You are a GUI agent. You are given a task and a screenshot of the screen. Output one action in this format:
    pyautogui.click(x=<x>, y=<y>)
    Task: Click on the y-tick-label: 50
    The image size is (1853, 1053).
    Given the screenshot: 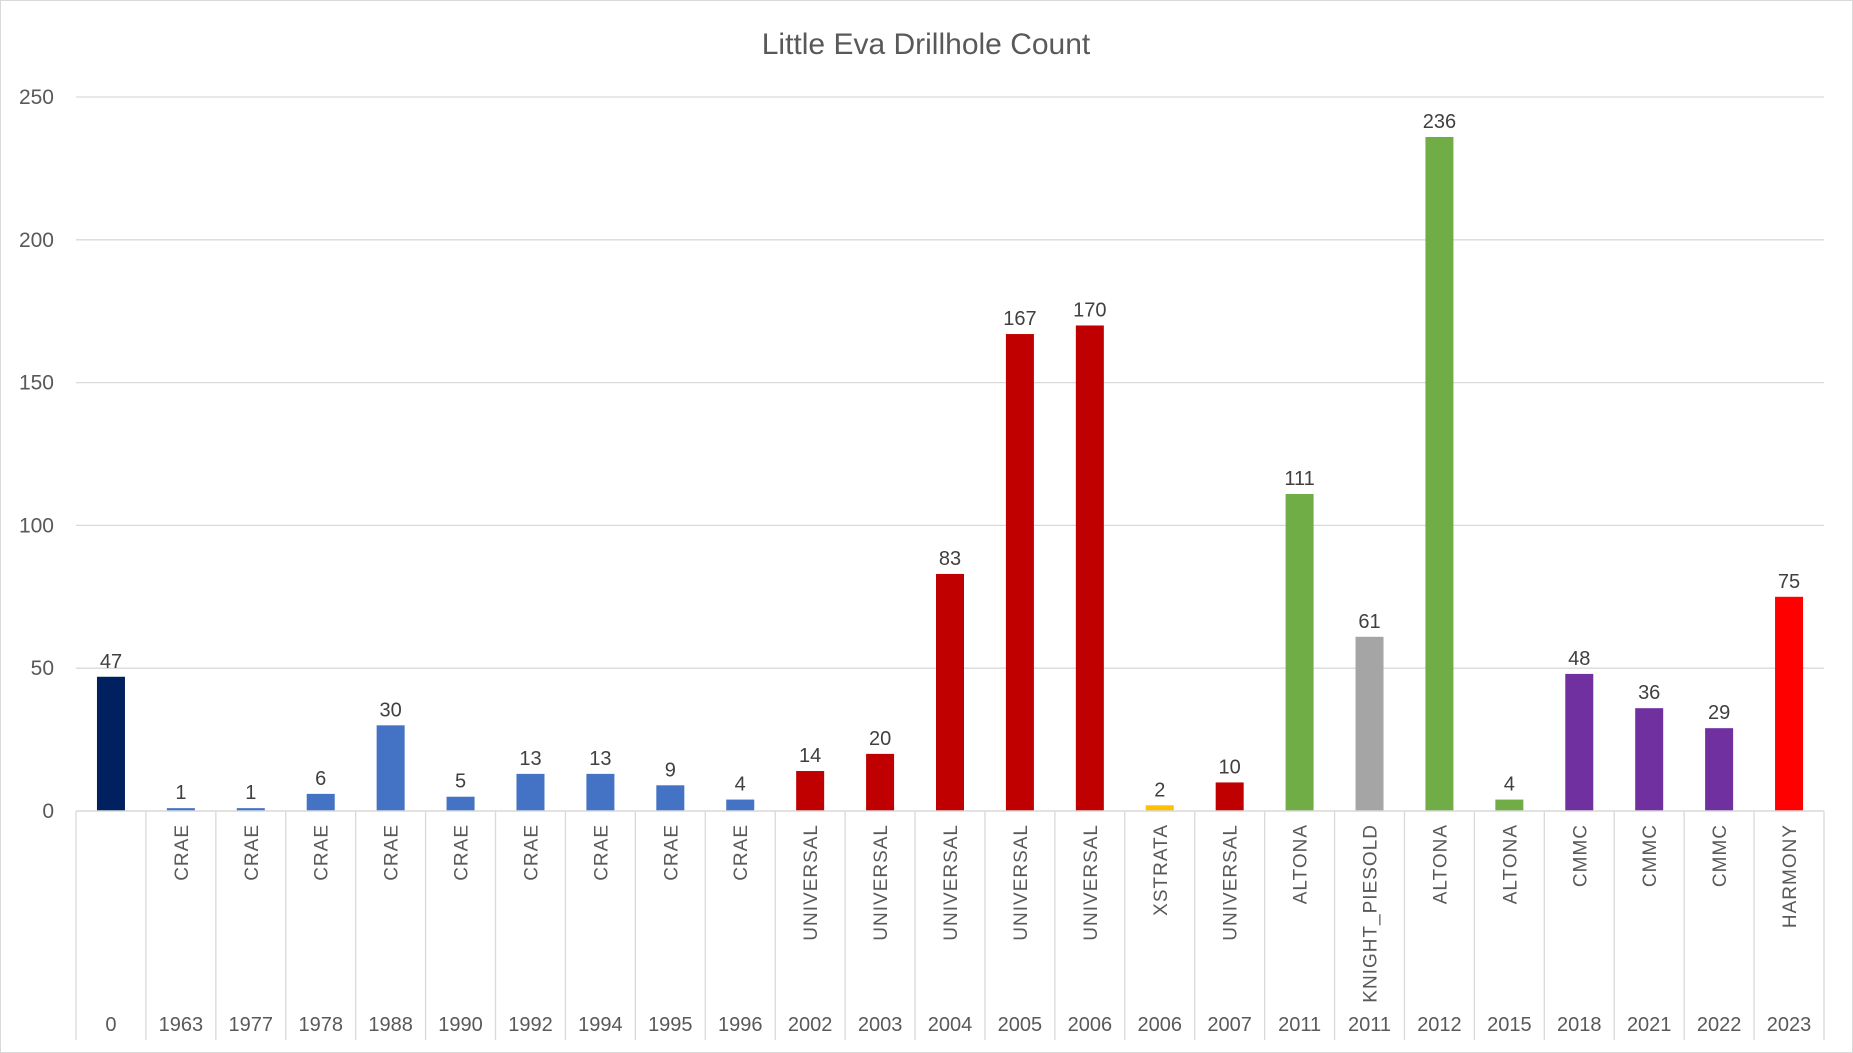 What is the action you would take?
    pyautogui.click(x=42, y=668)
    